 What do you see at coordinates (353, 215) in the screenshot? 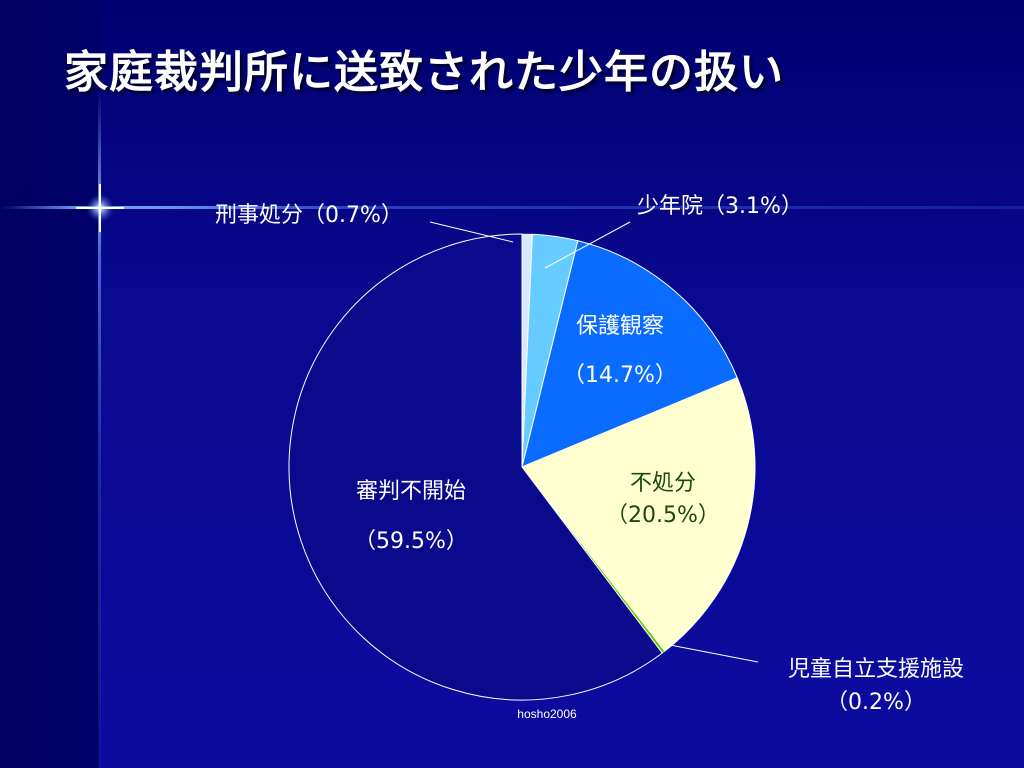
I see `slice-label-pct-1: （0.7%）` at bounding box center [353, 215].